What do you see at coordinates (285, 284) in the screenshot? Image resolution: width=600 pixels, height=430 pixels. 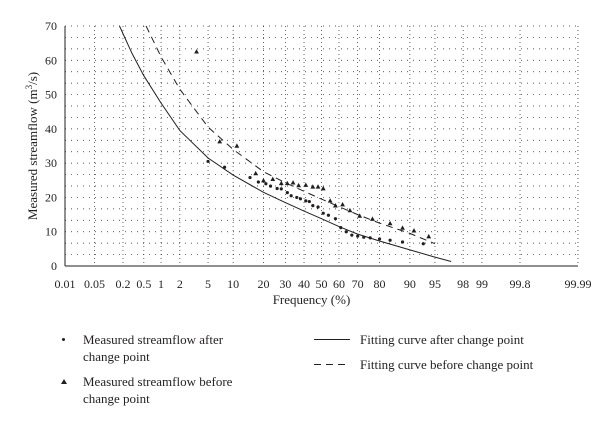 I see `x-tick-label: 30` at bounding box center [285, 284].